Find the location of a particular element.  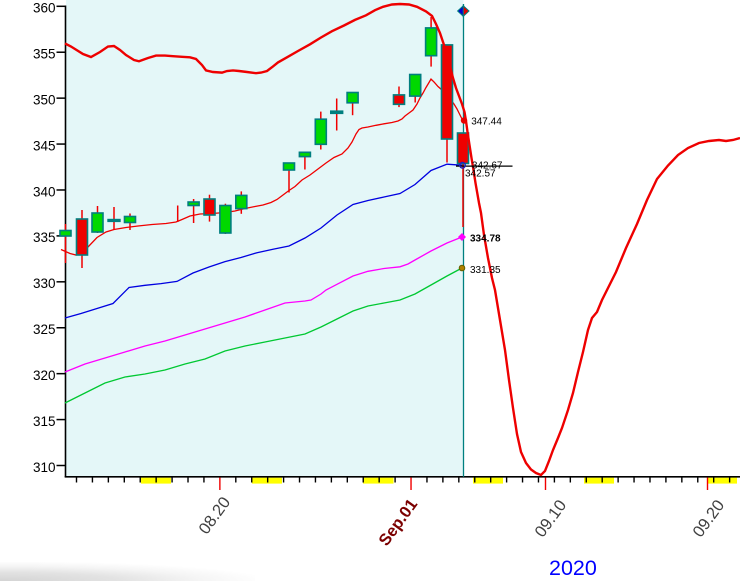

svg-text: 325 is located at coordinates (44, 329).